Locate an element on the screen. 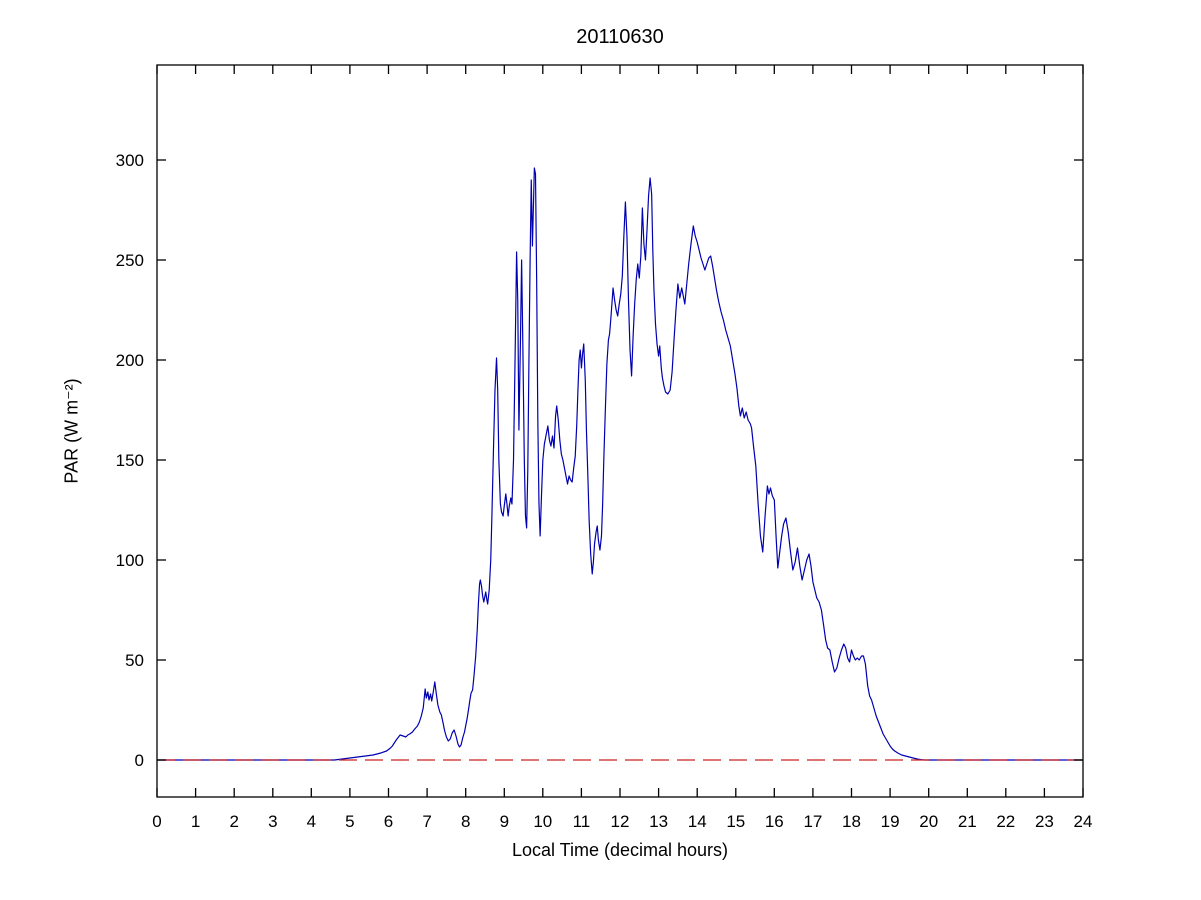 The height and width of the screenshot is (900, 1201). x-tick-label: 23 is located at coordinates (1044, 821).